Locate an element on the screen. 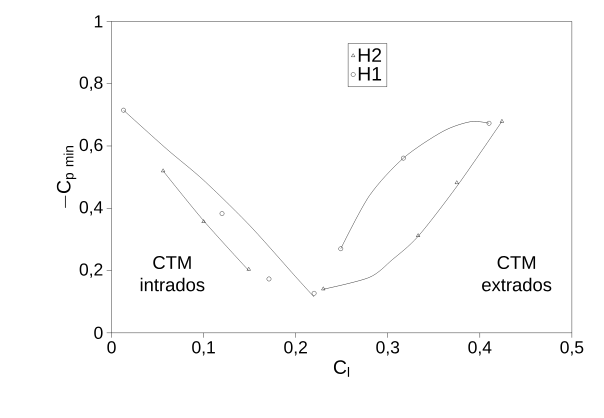  legend-label: H1 is located at coordinates (370, 73).